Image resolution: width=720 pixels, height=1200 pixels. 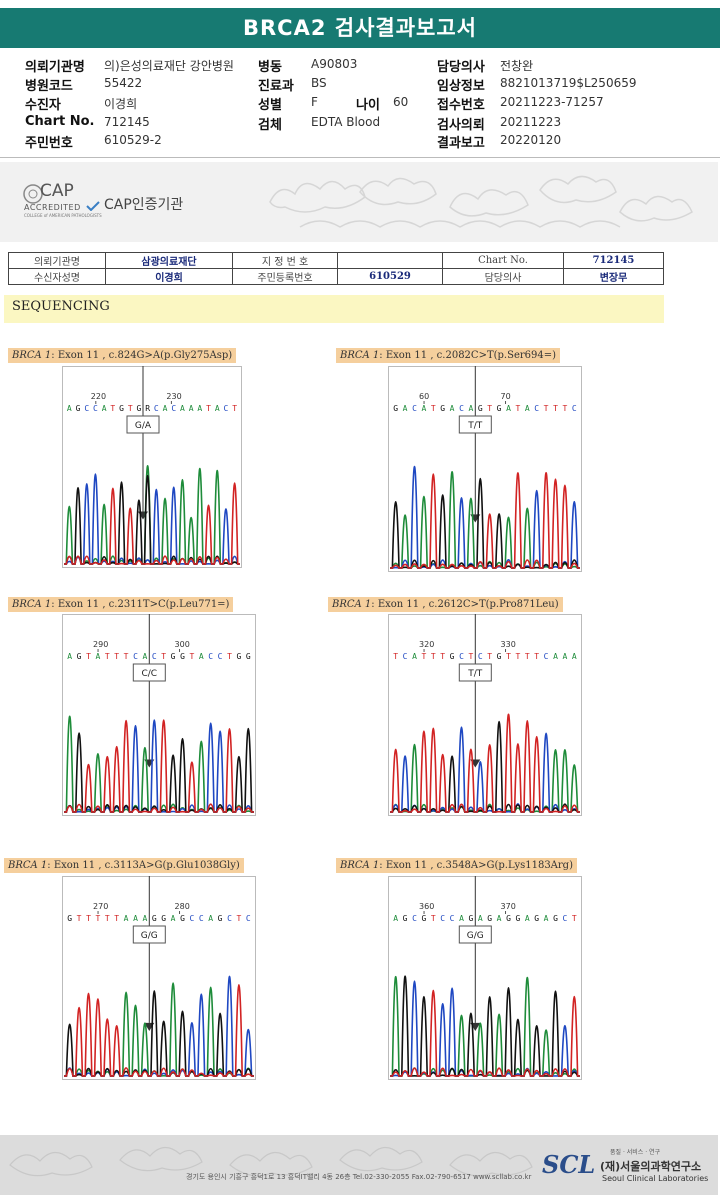 I want to click on footer-pattern, so click(x=271, y=1161).